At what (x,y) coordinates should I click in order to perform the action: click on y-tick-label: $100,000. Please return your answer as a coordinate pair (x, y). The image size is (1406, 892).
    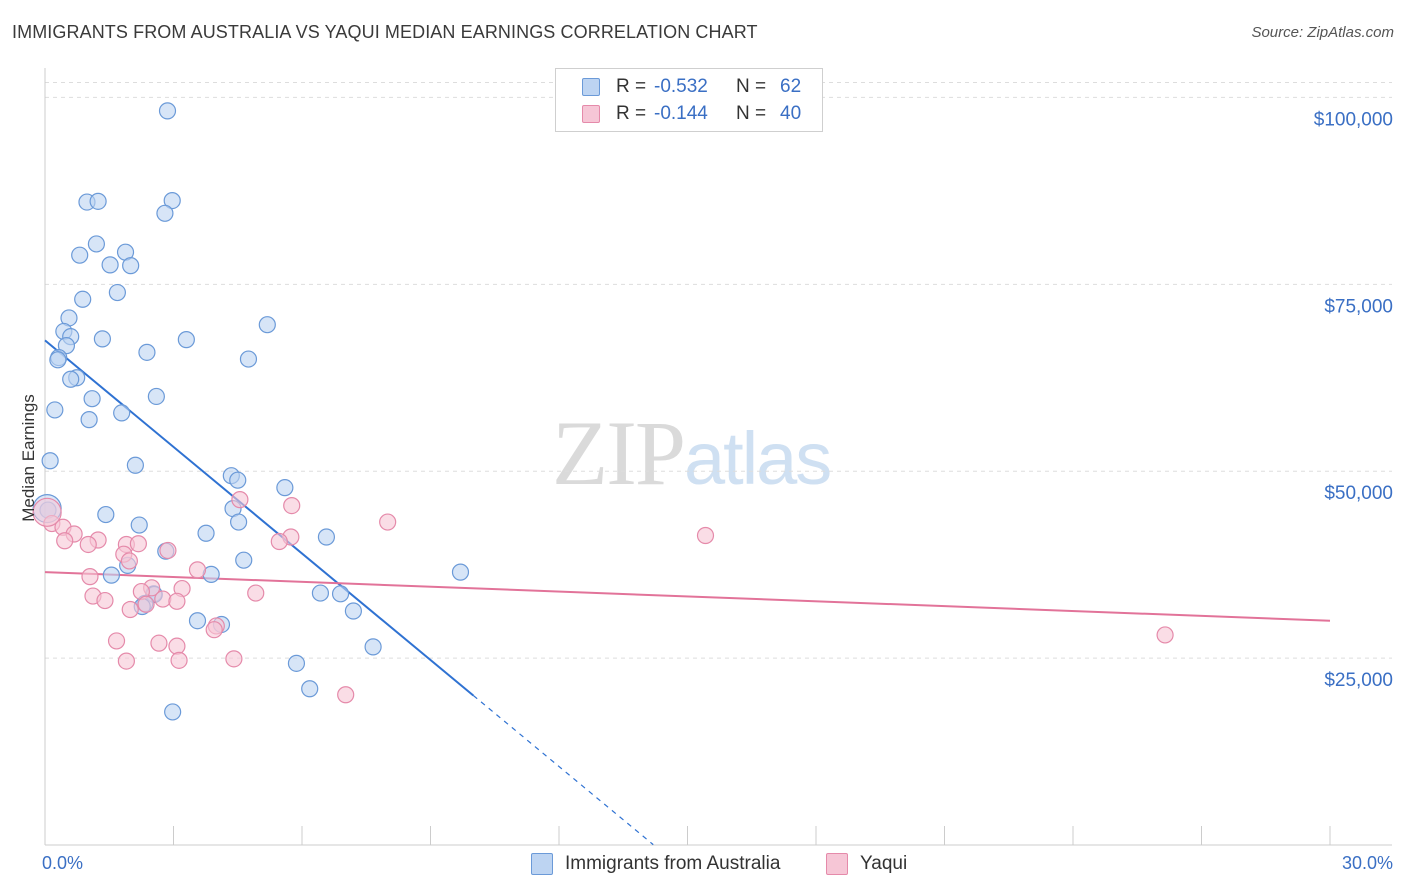
    Looking at the image, I should click on (1353, 119).